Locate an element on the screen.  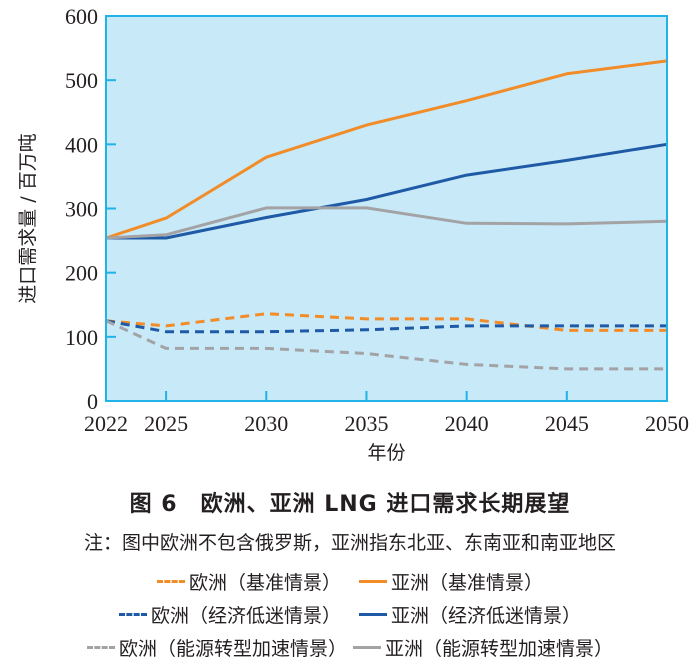
figure-note: 注：图中欧洲不包含俄罗斯，亚洲指东北亚、东南亚和南亚地区 is located at coordinates (349, 543).